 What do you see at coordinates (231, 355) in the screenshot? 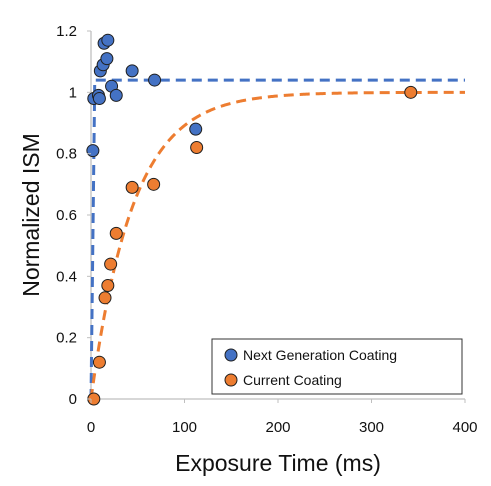
I see `legend-marker-next-generation` at bounding box center [231, 355].